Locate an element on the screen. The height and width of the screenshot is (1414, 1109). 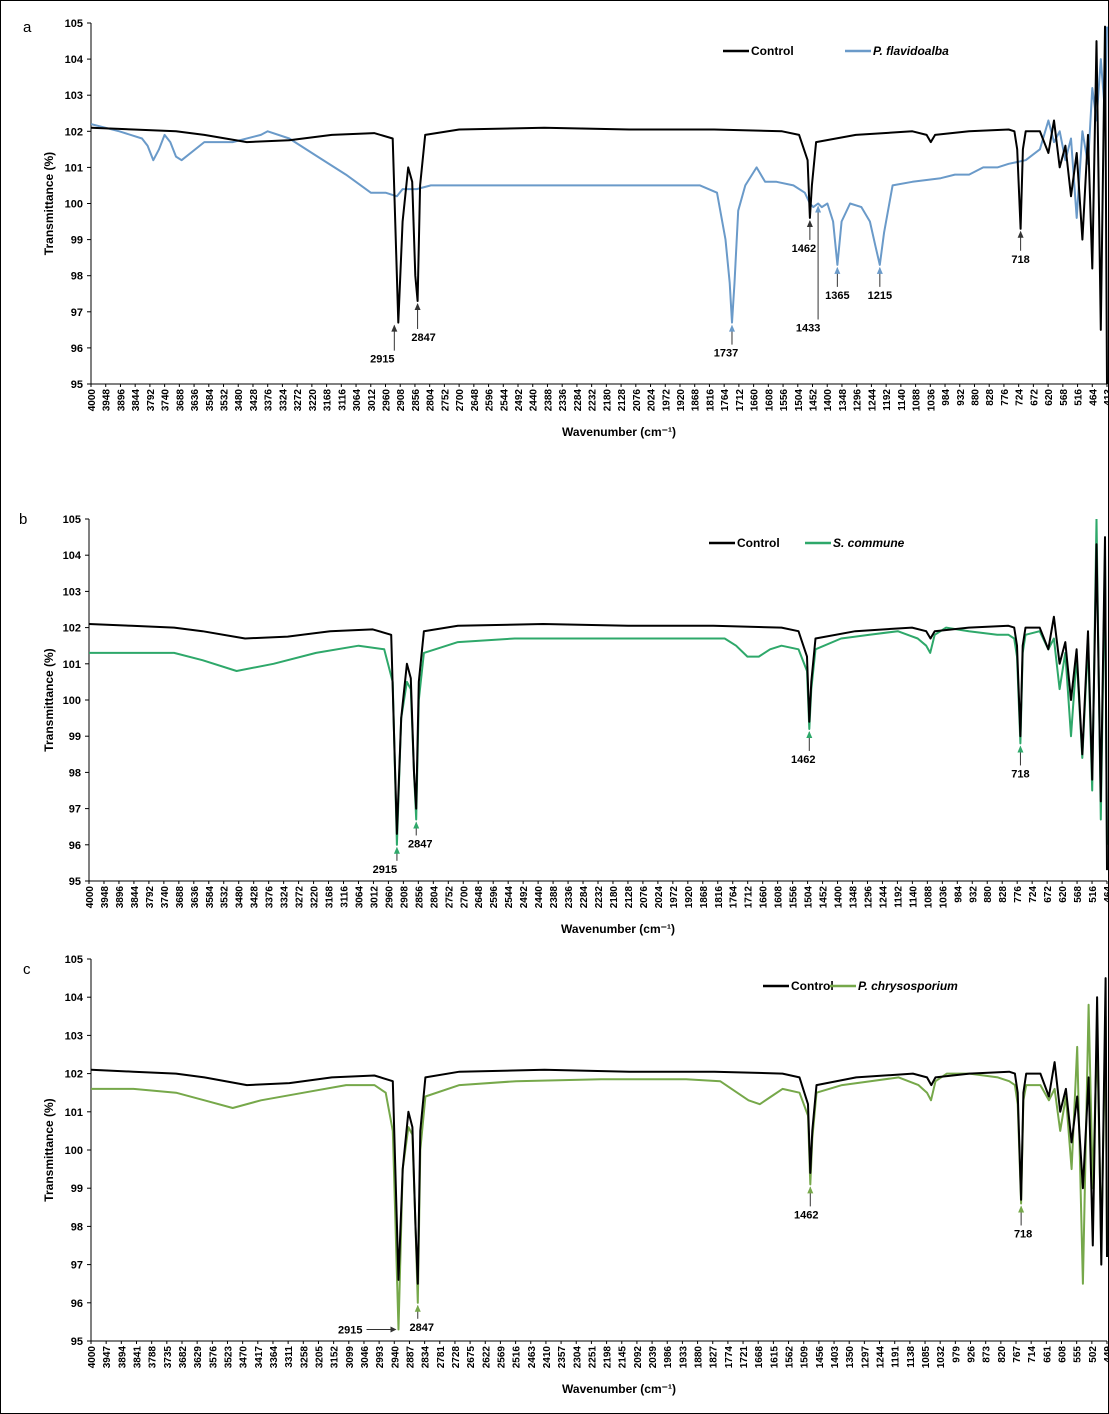
annotation-label: 1215 is located at coordinates (880, 296).